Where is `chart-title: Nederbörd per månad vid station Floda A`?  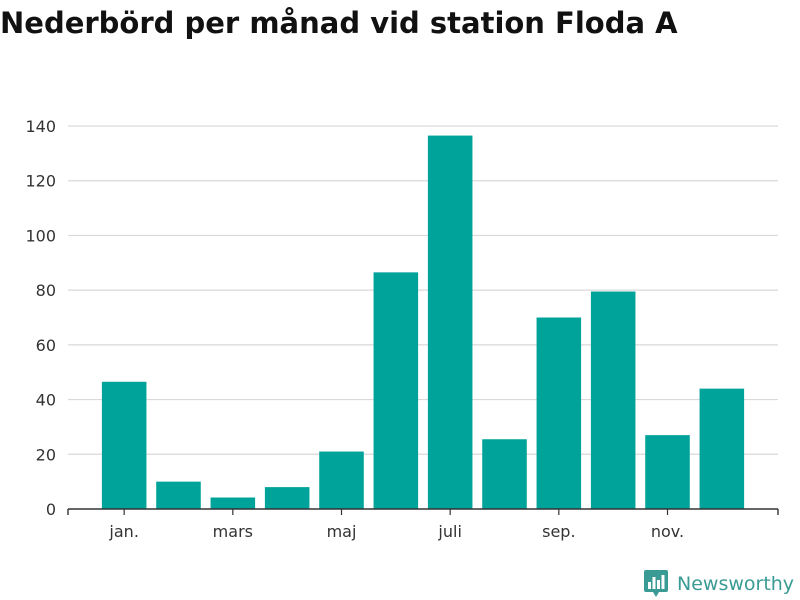
chart-title: Nederbörd per månad vid station Floda A is located at coordinates (339, 23).